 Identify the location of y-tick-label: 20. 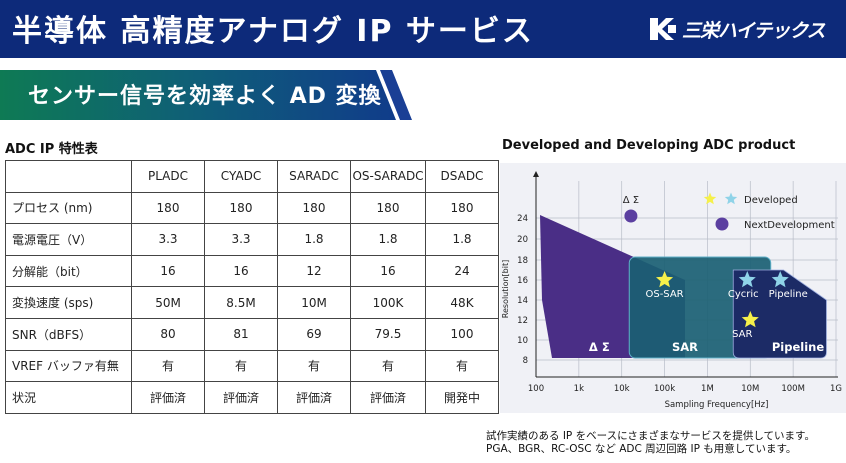
(522, 240).